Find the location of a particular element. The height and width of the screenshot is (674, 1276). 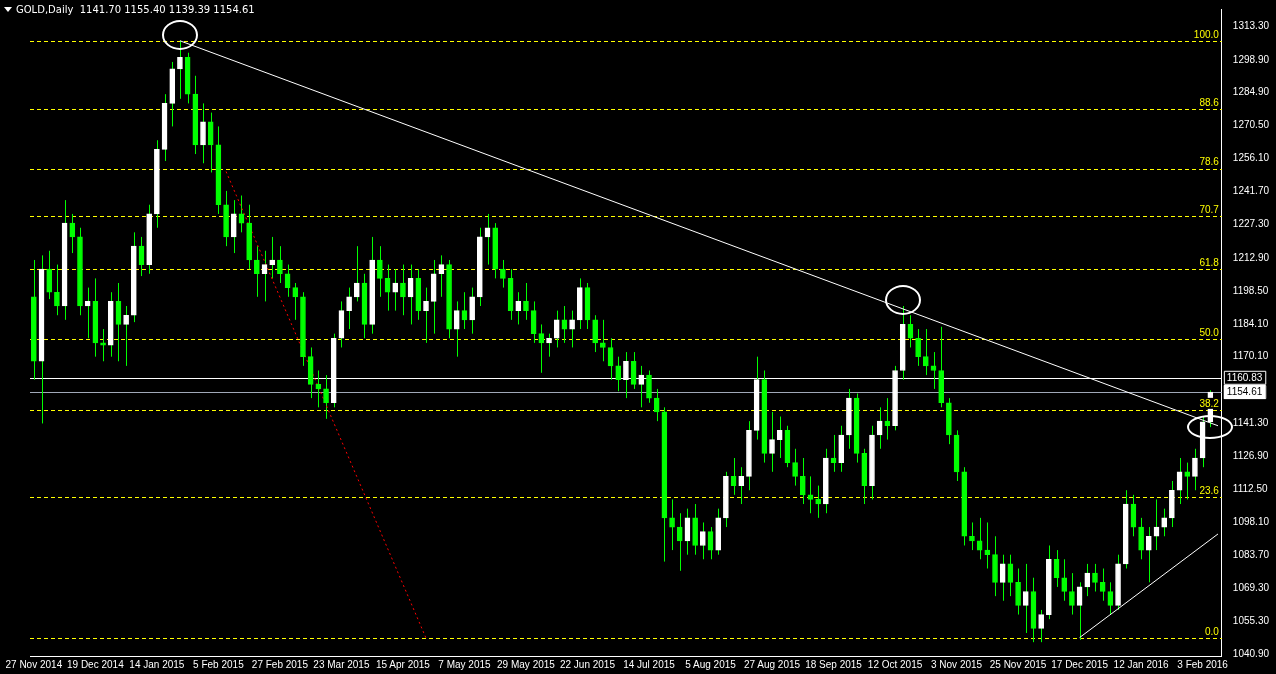

x-tick-label: 25 Nov 2015 is located at coordinates (1018, 664).